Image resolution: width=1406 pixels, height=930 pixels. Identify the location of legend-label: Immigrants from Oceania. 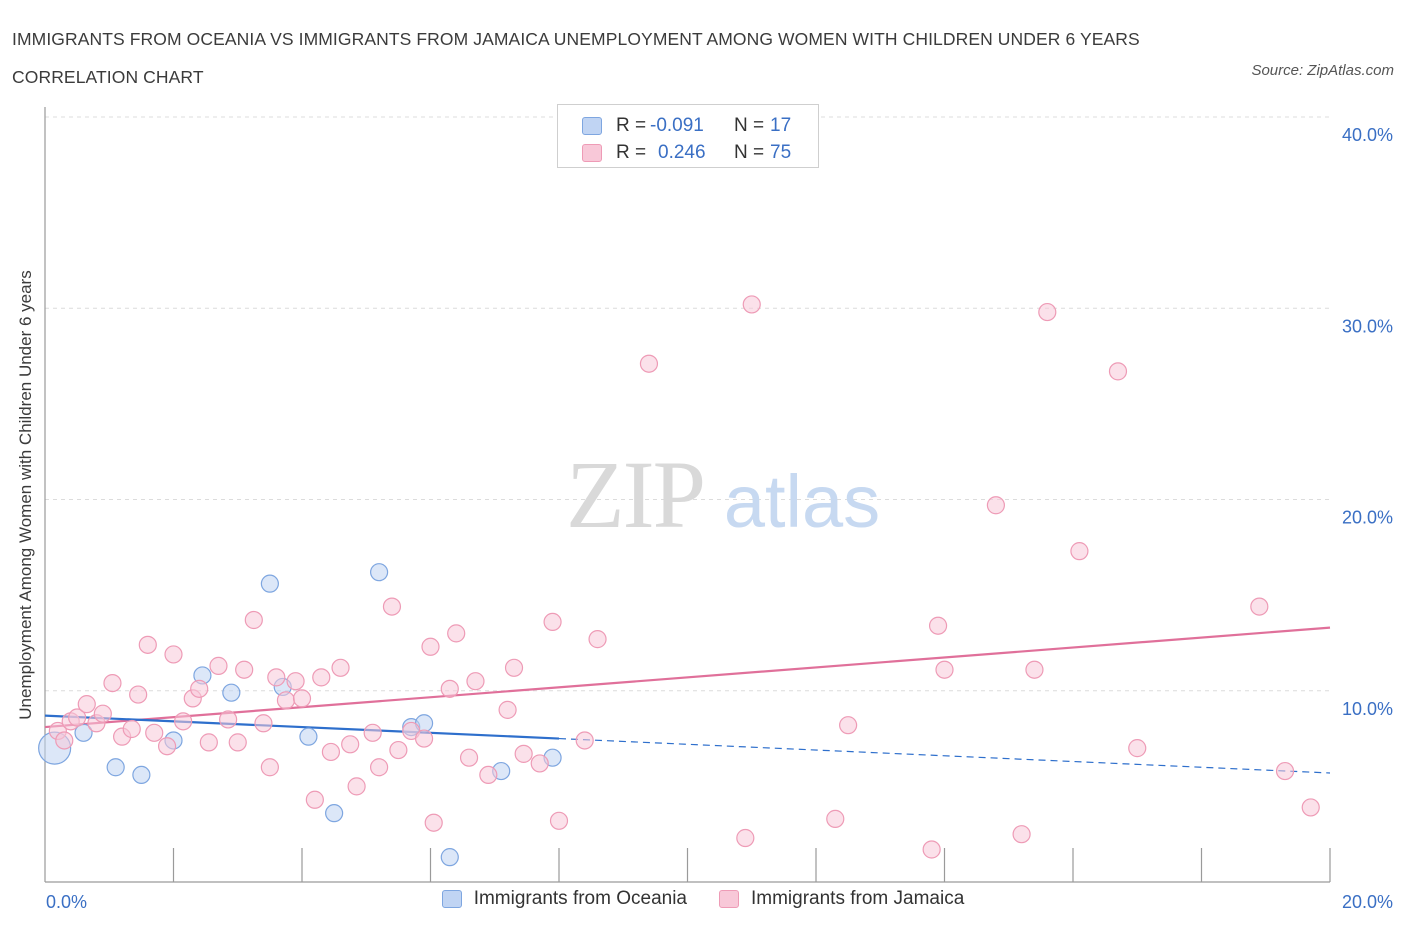
(580, 898).